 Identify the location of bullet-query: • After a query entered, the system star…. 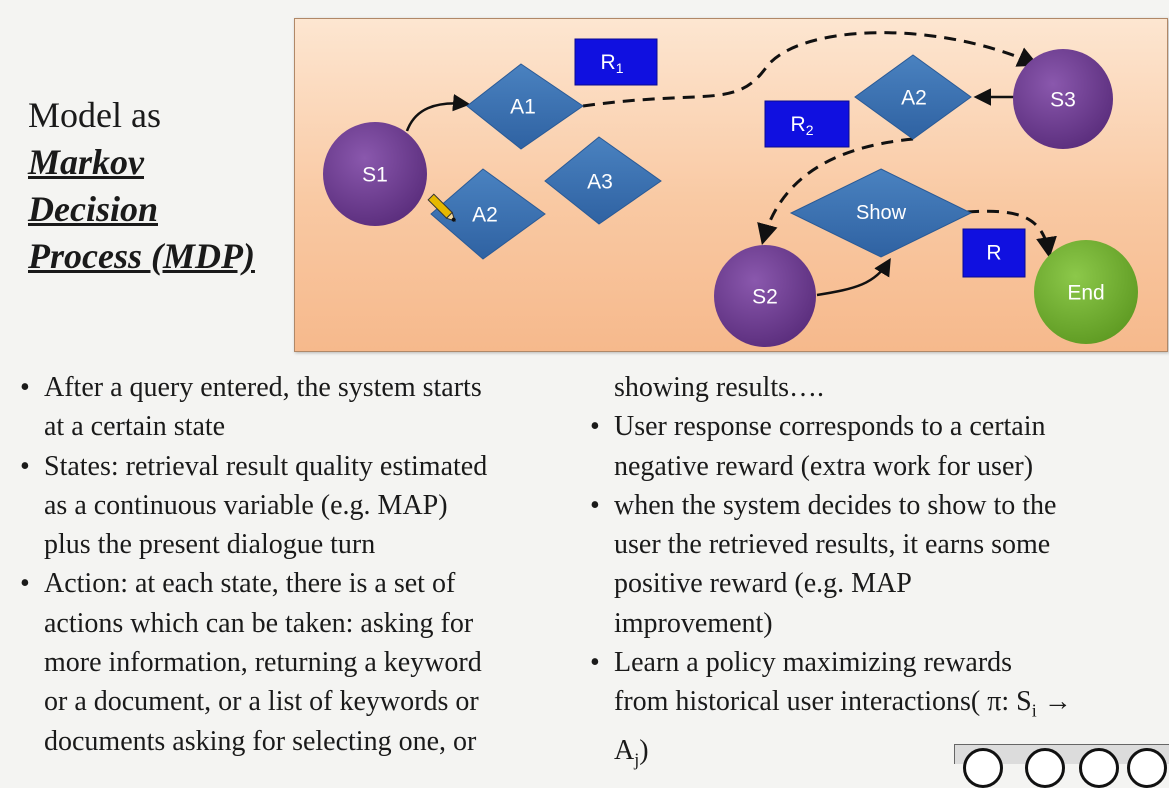
(300, 407).